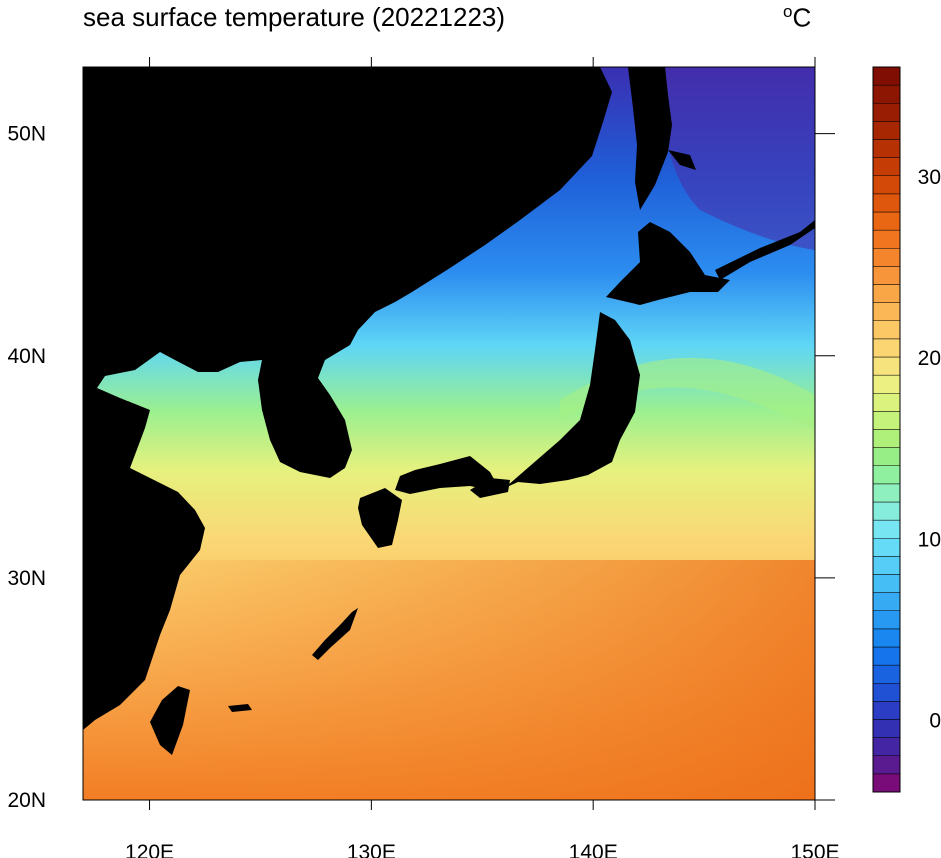 This screenshot has height=858, width=941. What do you see at coordinates (371, 849) in the screenshot?
I see `lon-tick-label: 130E` at bounding box center [371, 849].